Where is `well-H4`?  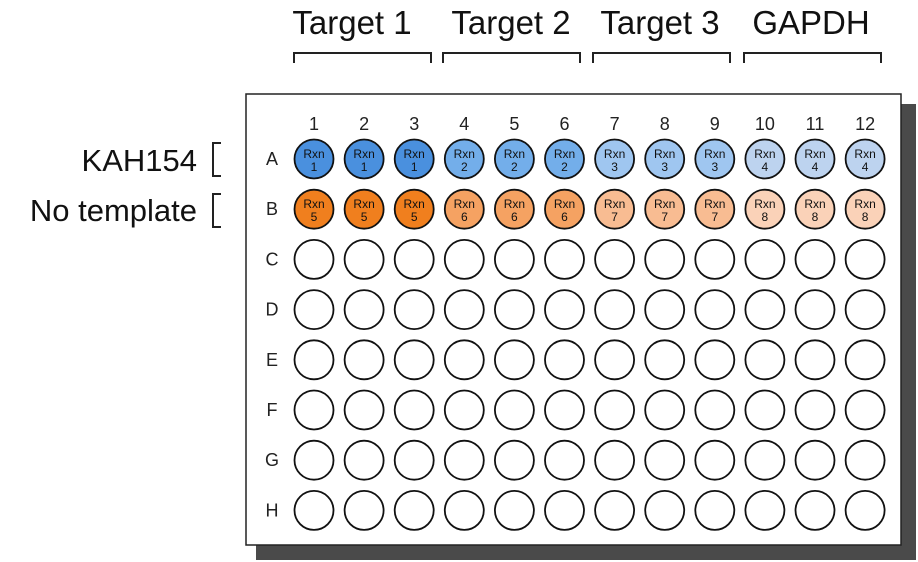 well-H4 is located at coordinates (464, 510).